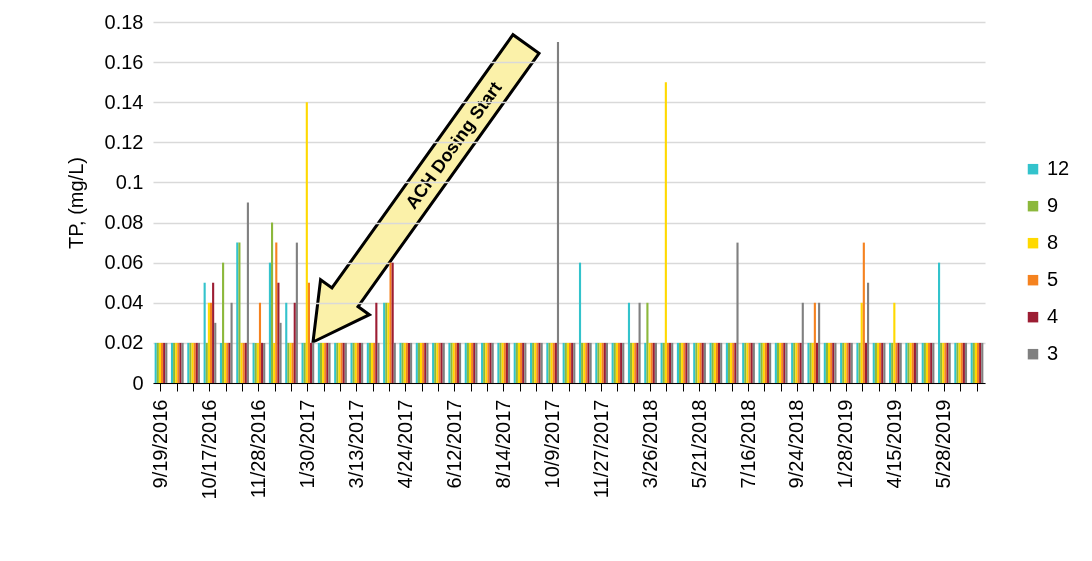  Describe the element at coordinates (257, 449) in the screenshot. I see `x-tick-label: 11/28/2016` at that location.